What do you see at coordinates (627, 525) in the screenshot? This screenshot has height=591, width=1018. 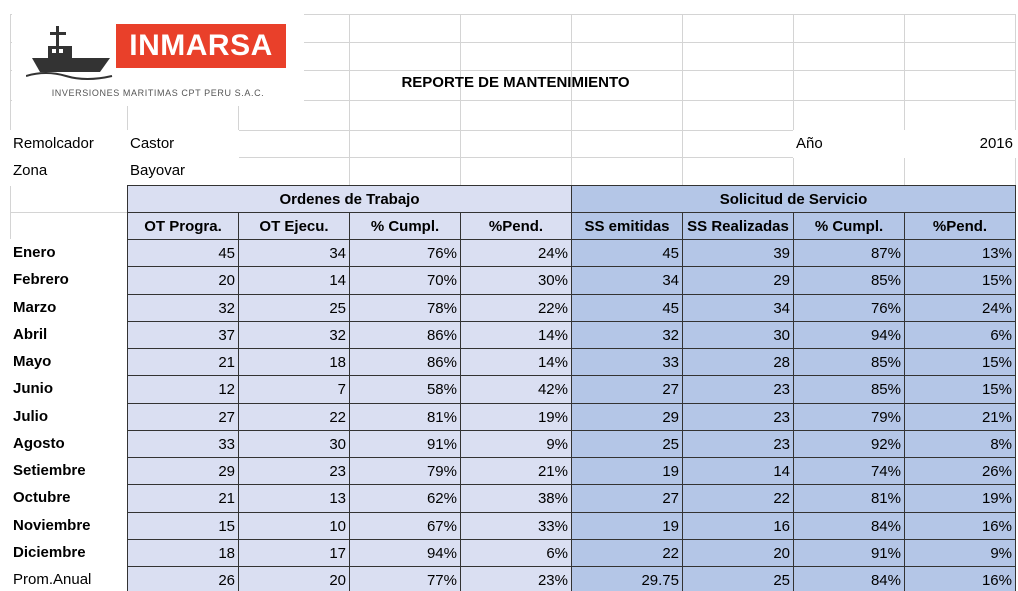 I see `data-cell: 19` at bounding box center [627, 525].